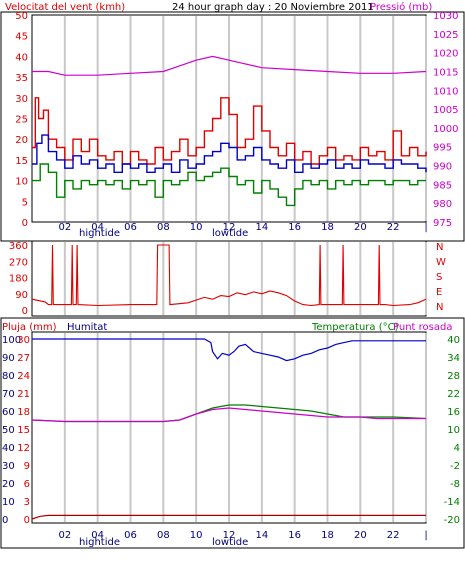 The height and width of the screenshot is (566, 465). Describe the element at coordinates (21, 78) in the screenshot. I see `y-tick-label: 35` at that location.